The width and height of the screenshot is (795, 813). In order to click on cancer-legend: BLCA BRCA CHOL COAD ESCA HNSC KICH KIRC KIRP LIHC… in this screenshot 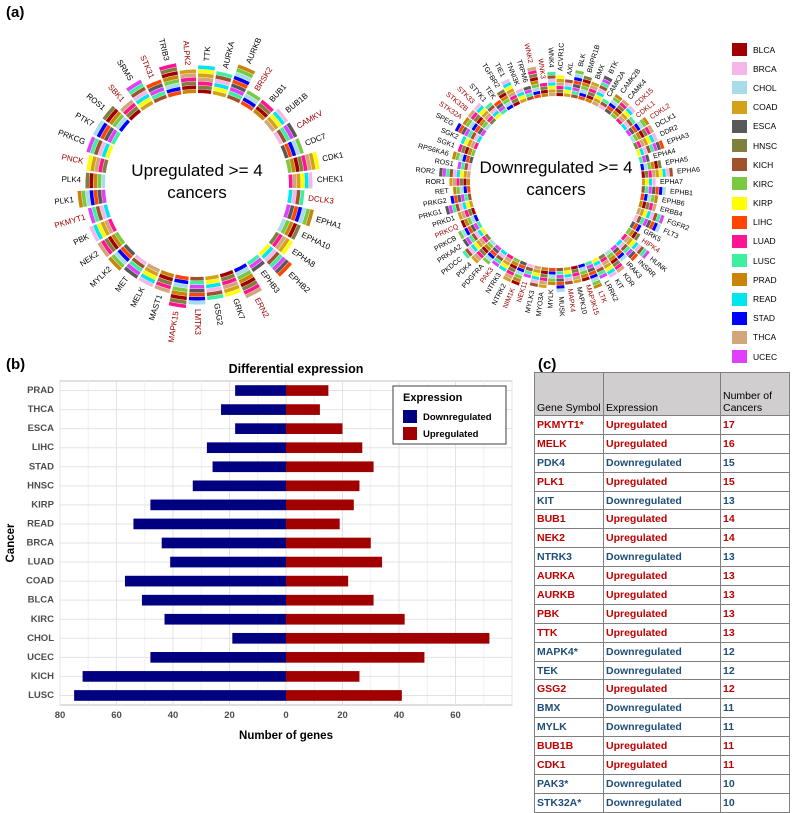, I will do `click(762, 203)`.